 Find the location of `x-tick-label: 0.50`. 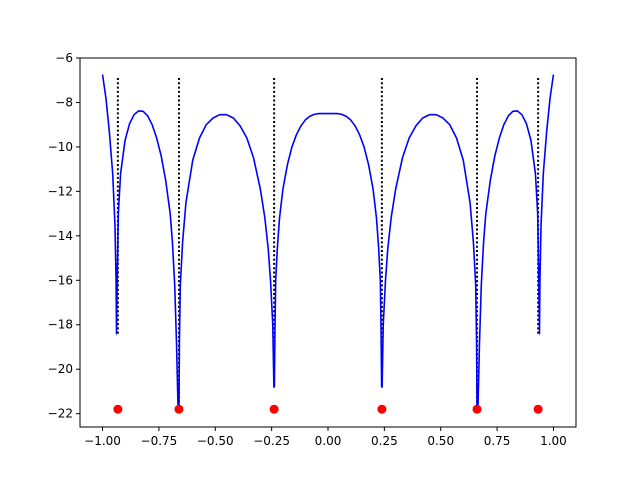

x-tick-label: 0.50 is located at coordinates (440, 441).